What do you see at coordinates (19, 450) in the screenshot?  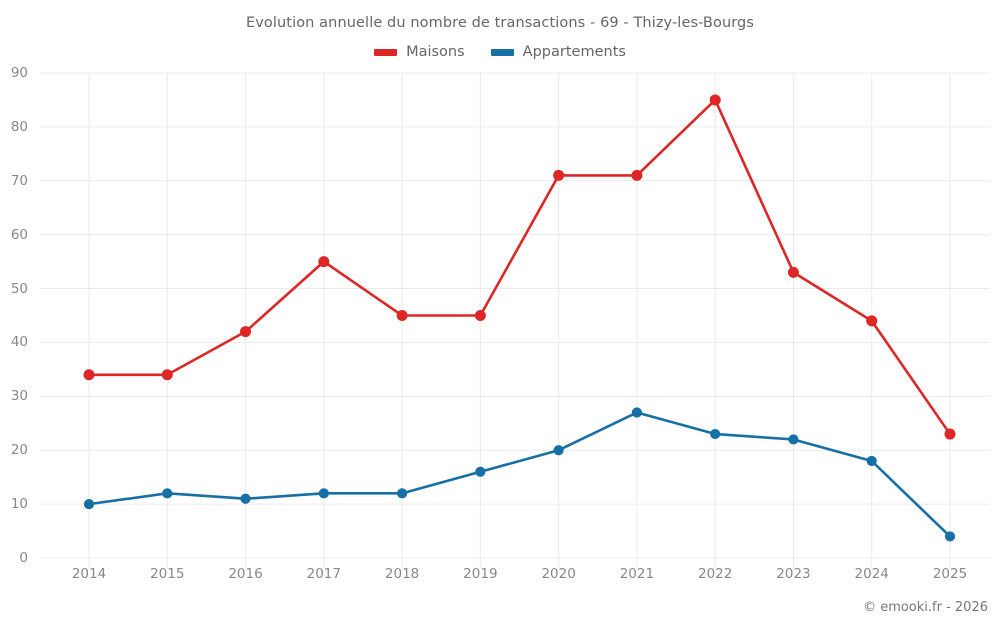 I see `y-axis-label: 20` at bounding box center [19, 450].